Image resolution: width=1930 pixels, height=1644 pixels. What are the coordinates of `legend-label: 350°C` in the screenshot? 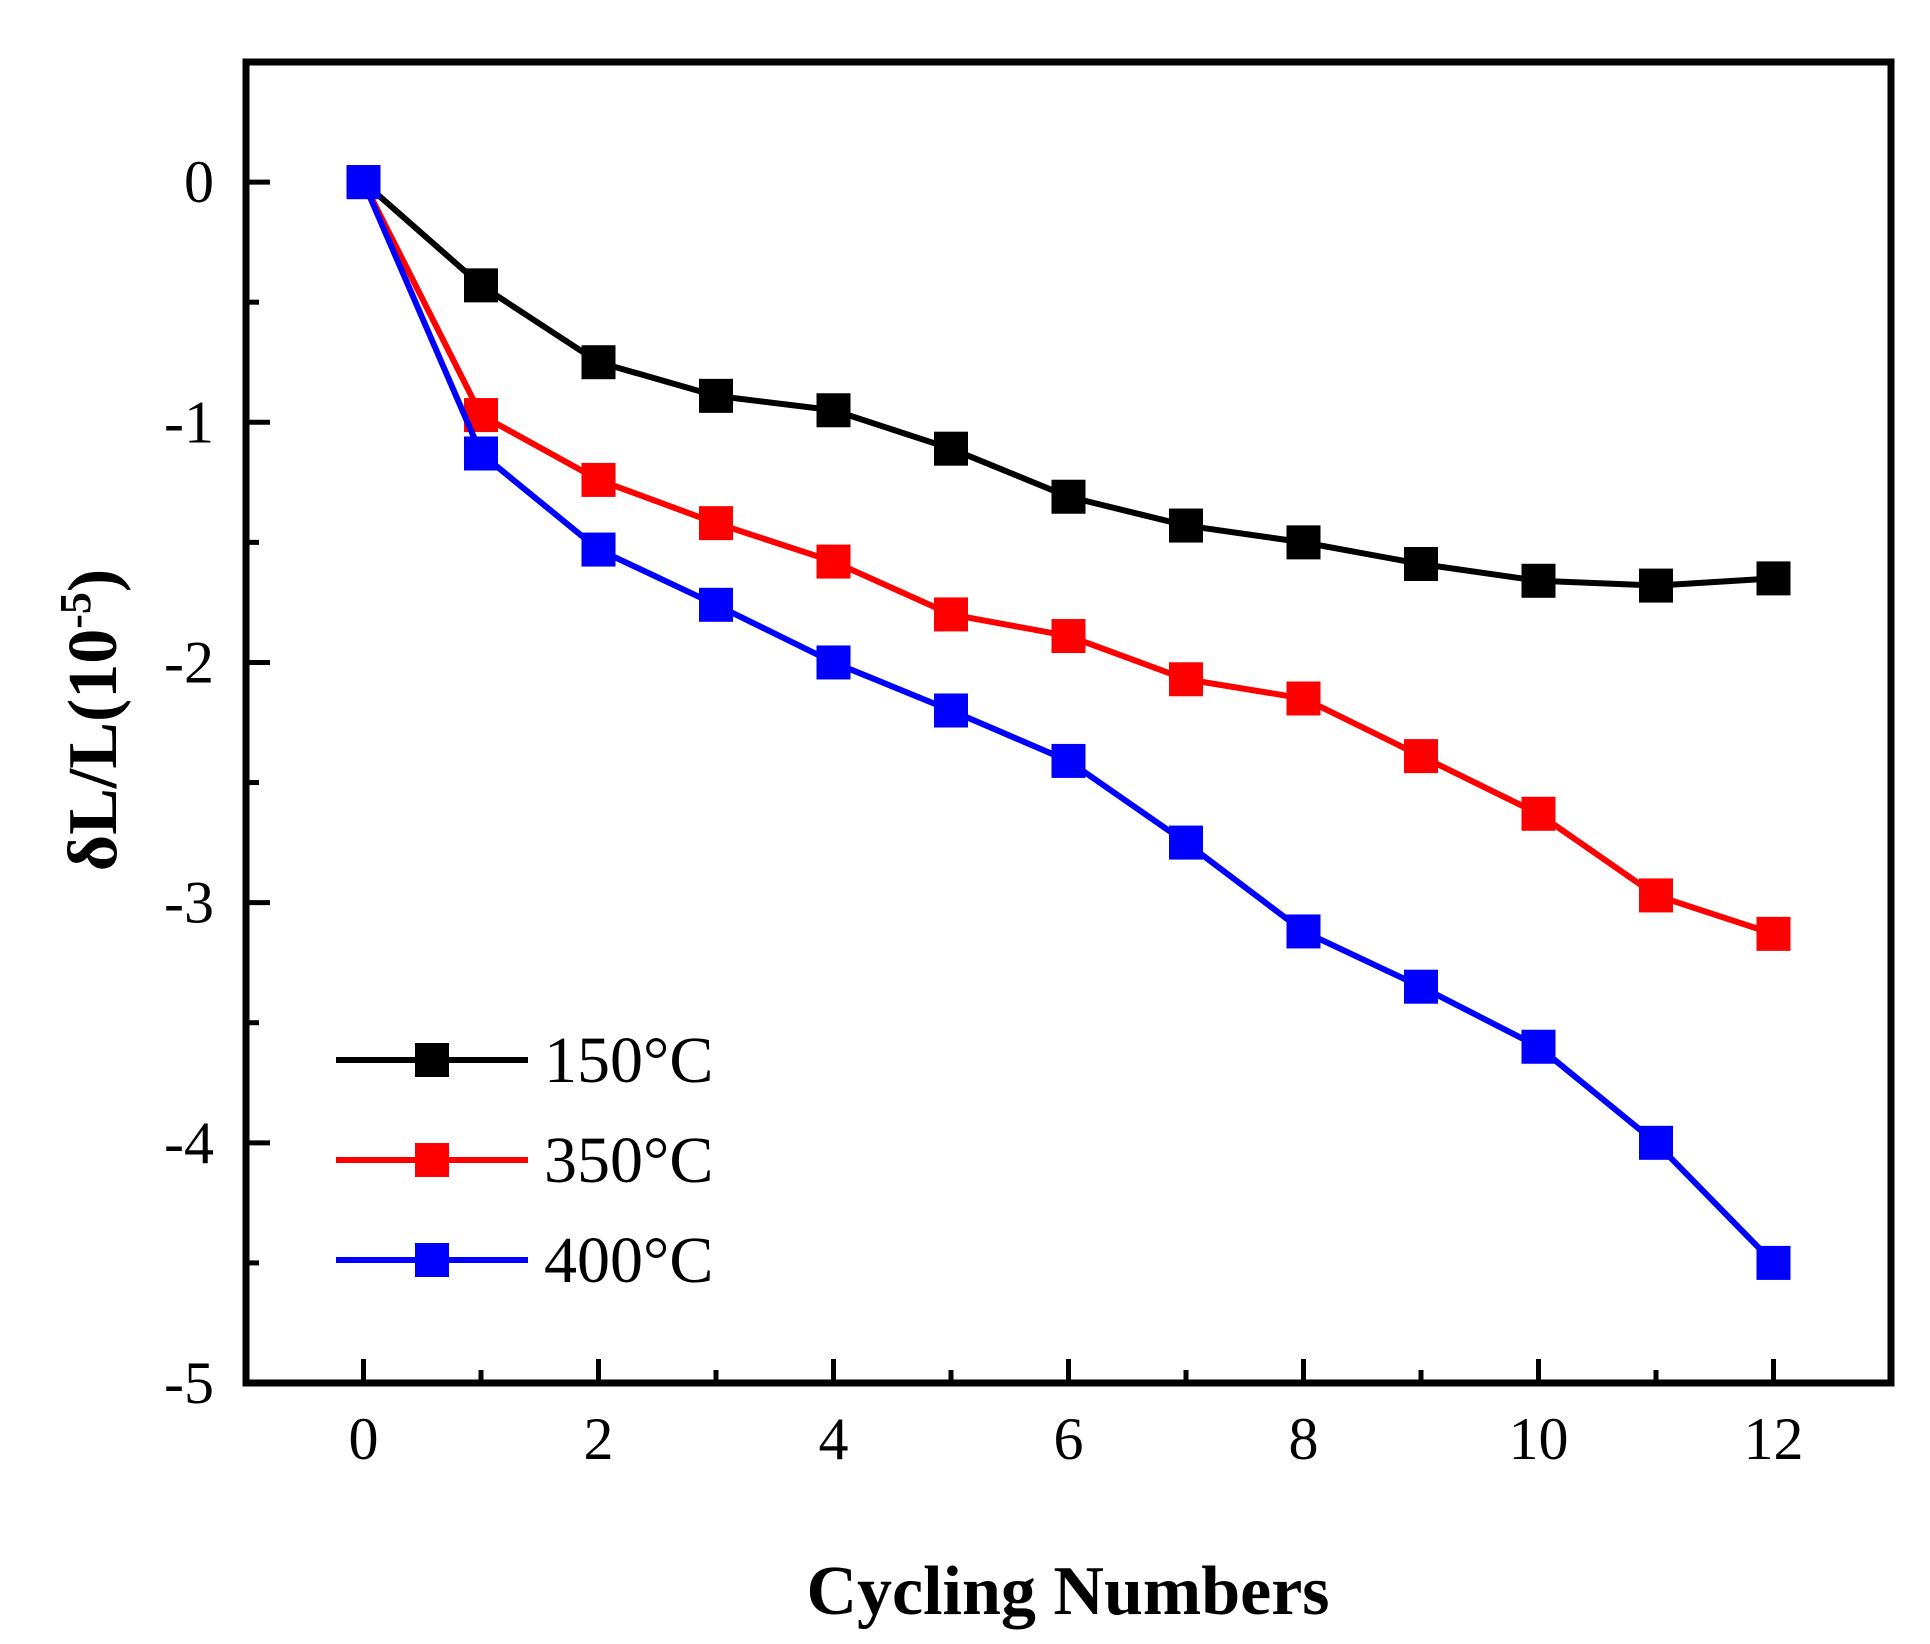 It's located at (628, 1160).